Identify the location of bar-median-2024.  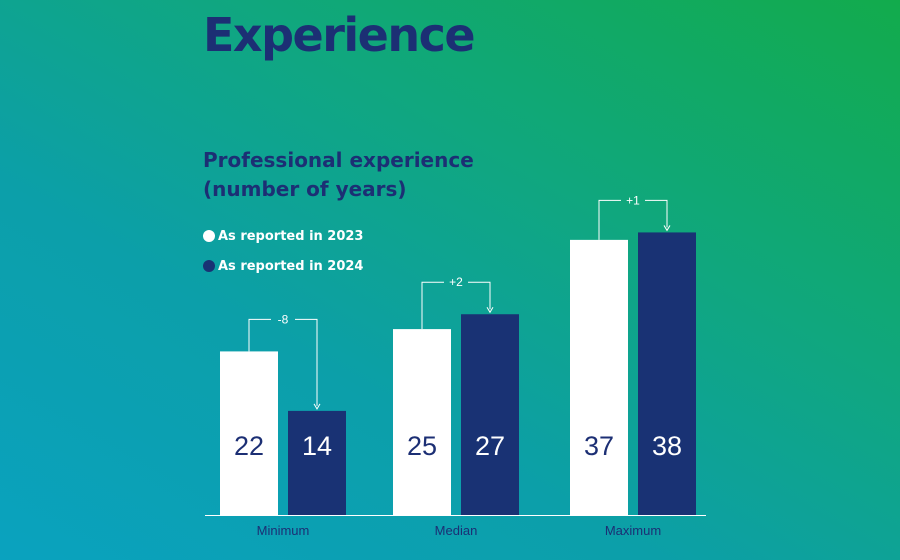
(490, 414).